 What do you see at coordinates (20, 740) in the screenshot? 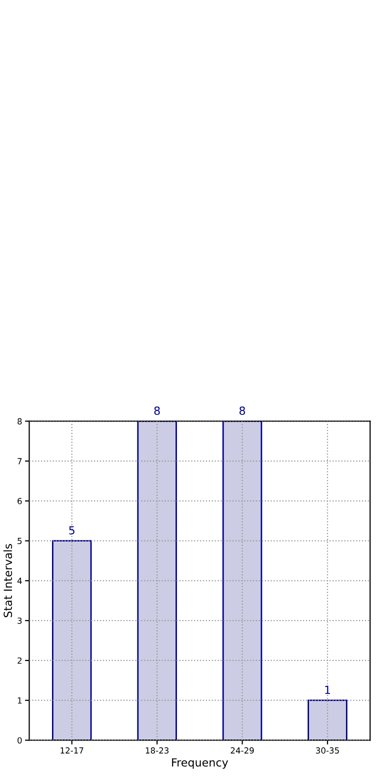
I see `y-tick-label: 0` at bounding box center [20, 740].